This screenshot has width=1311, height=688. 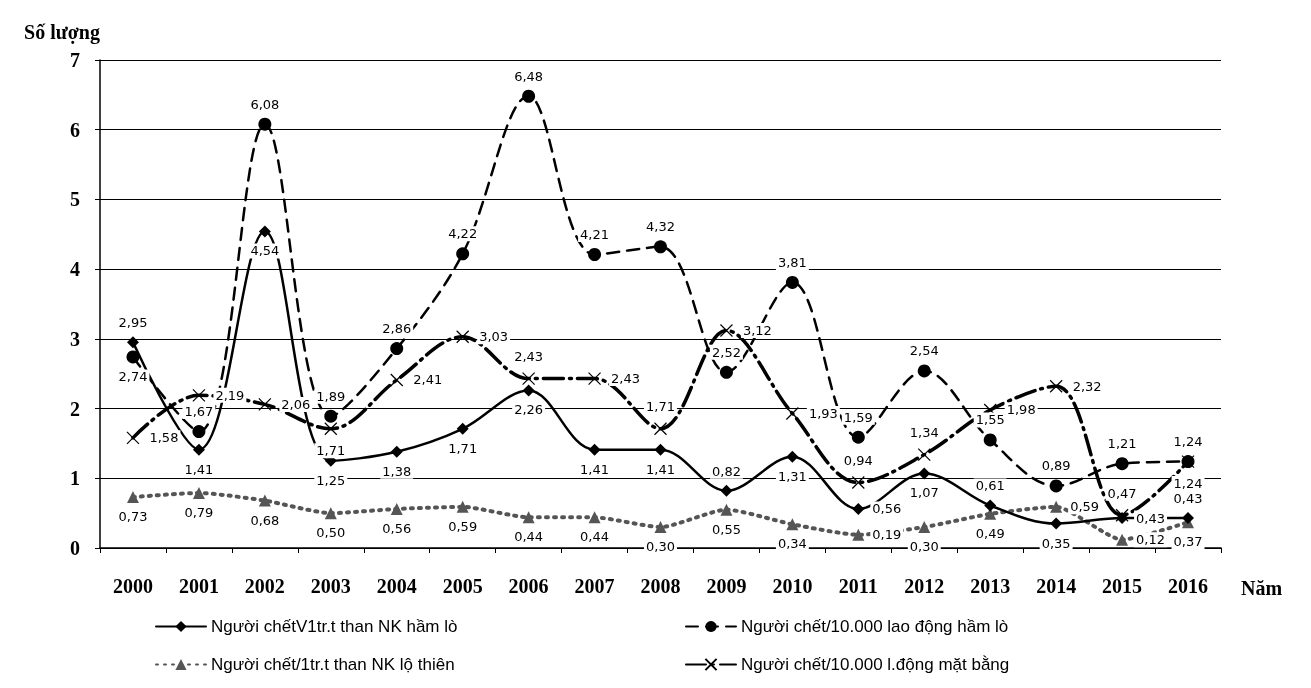 I want to click on data-label: 1,34, so click(x=924, y=433).